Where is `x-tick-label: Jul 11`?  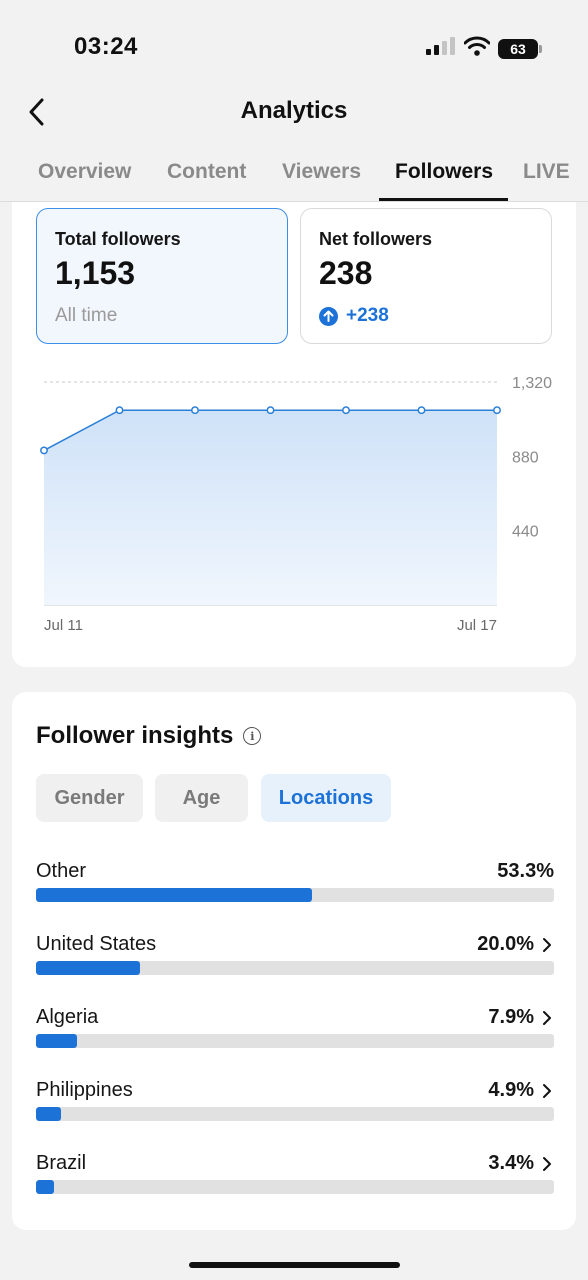
x-tick-label: Jul 11 is located at coordinates (63, 625).